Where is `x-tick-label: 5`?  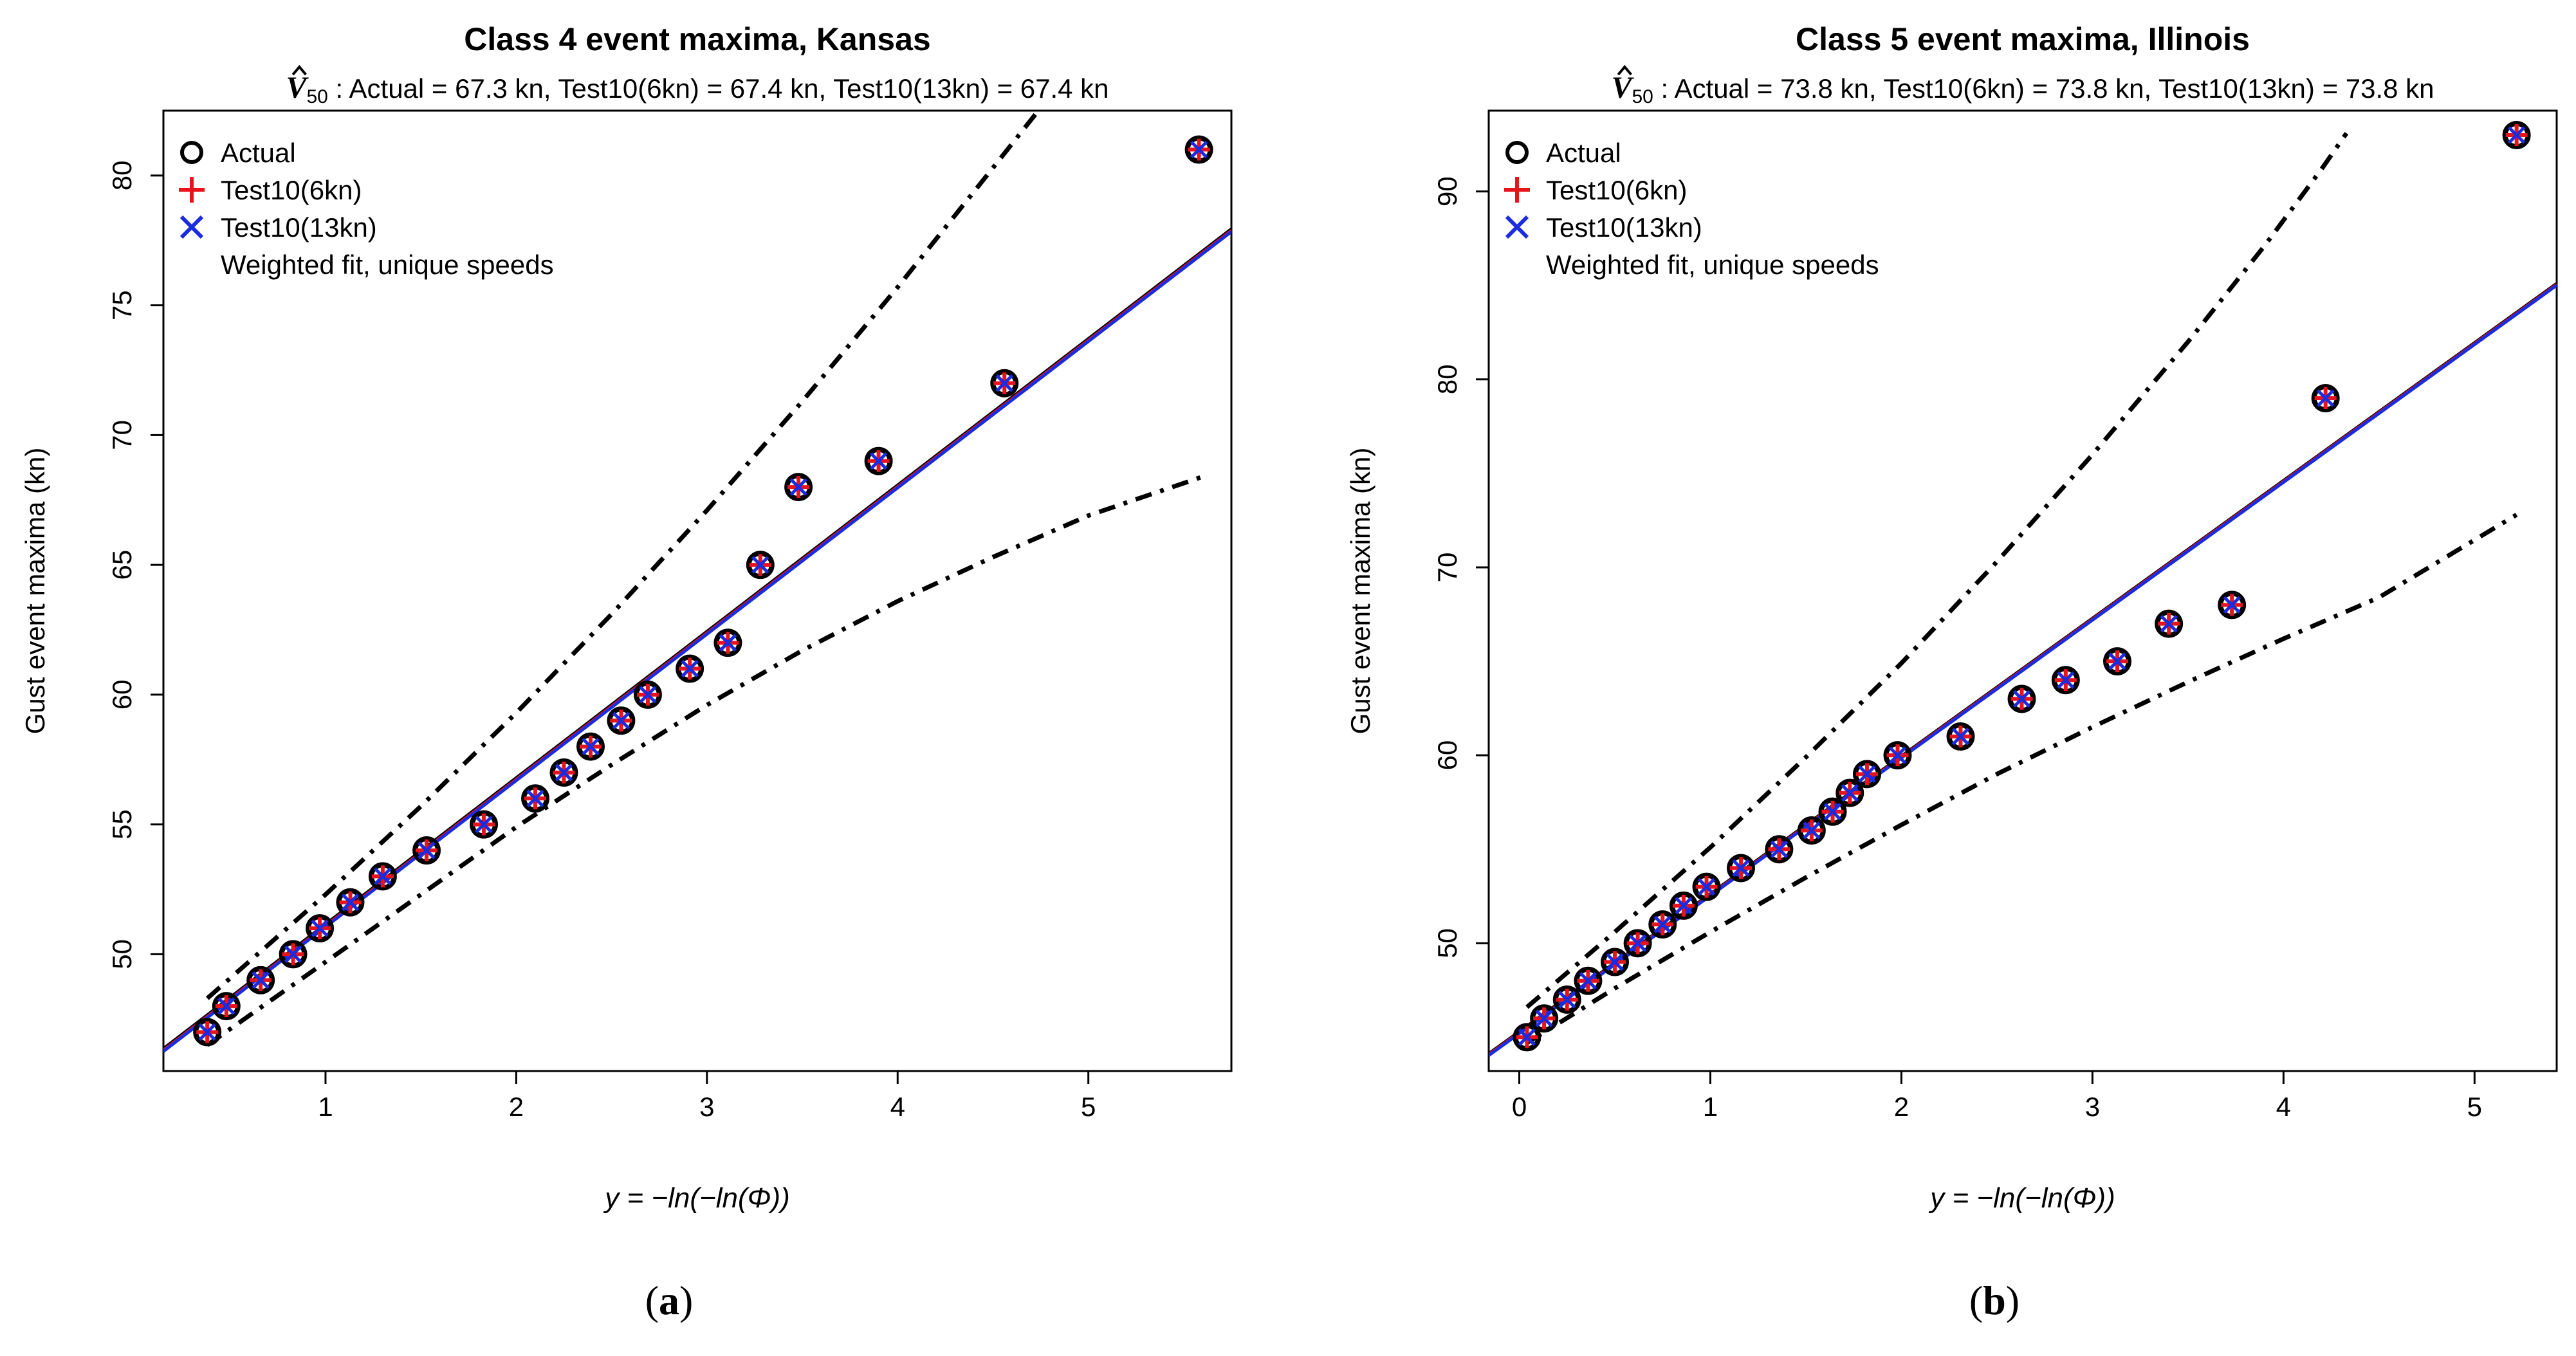
x-tick-label: 5 is located at coordinates (1088, 1107).